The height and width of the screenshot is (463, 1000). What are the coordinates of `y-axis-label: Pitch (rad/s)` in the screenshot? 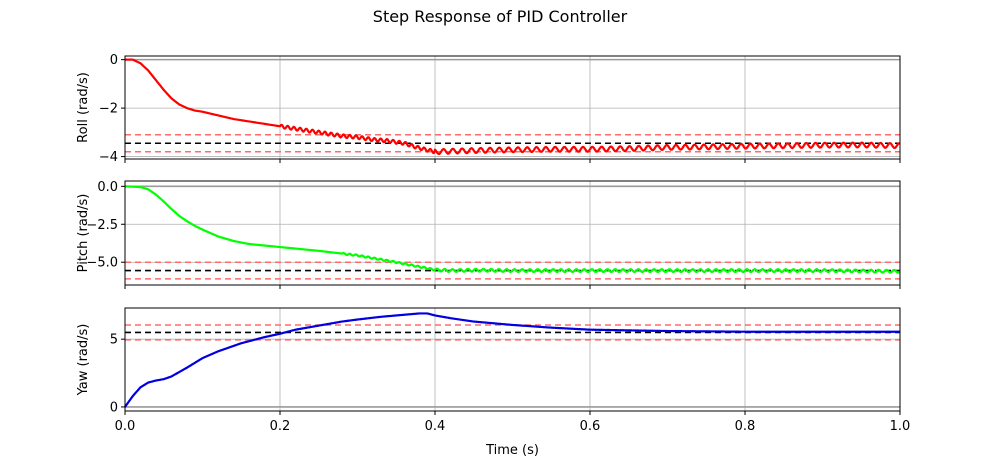 It's located at (83, 233).